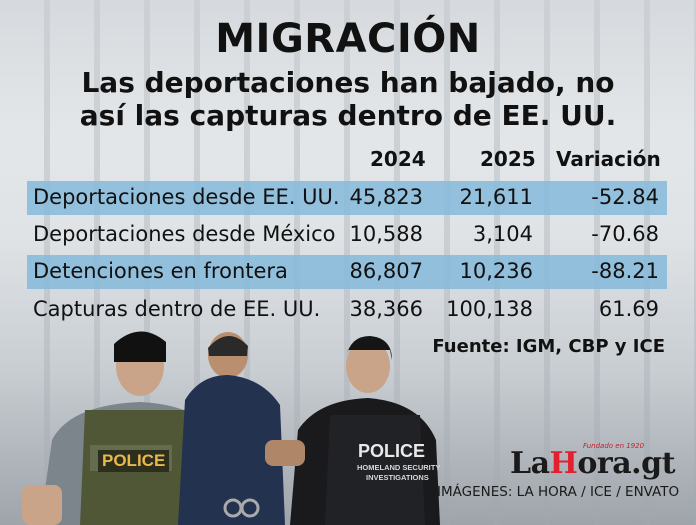 This screenshot has width=696, height=525. I want to click on right-vest-label: POLICE, so click(392, 451).